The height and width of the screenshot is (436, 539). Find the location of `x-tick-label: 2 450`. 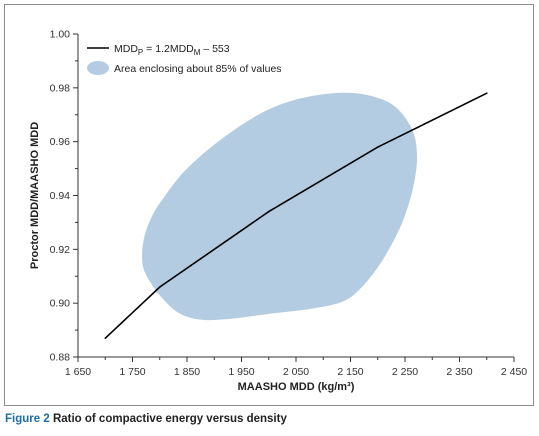

x-tick-label: 2 450 is located at coordinates (514, 372).